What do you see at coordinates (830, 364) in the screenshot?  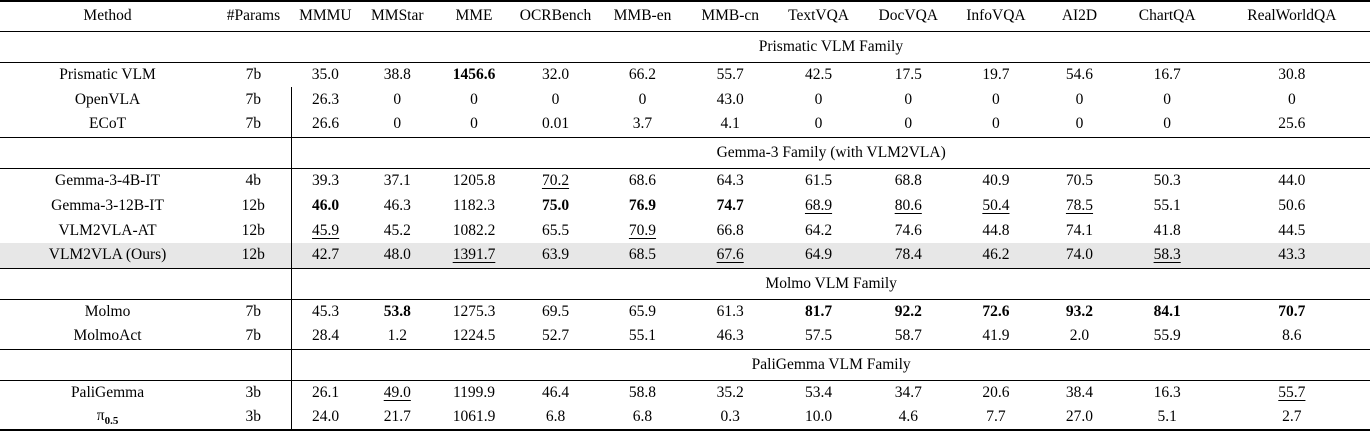 I see `section-title: PaliGemma VLM Family` at bounding box center [830, 364].